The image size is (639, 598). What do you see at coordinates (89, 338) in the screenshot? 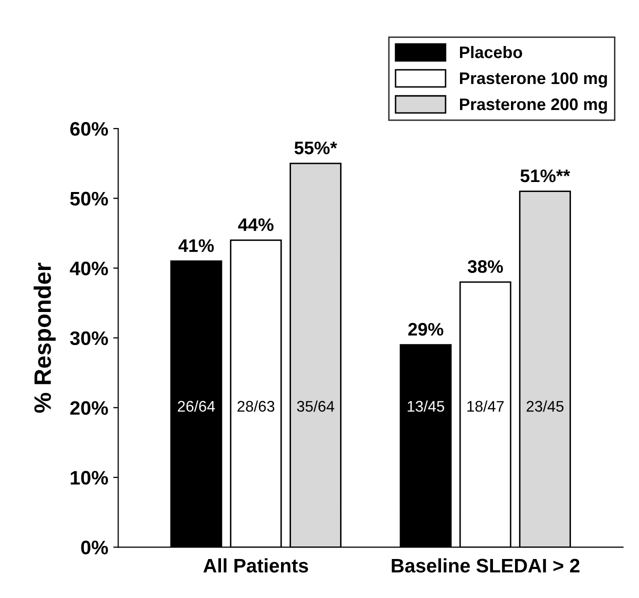
I see `y-tick-label: 30%` at bounding box center [89, 338].